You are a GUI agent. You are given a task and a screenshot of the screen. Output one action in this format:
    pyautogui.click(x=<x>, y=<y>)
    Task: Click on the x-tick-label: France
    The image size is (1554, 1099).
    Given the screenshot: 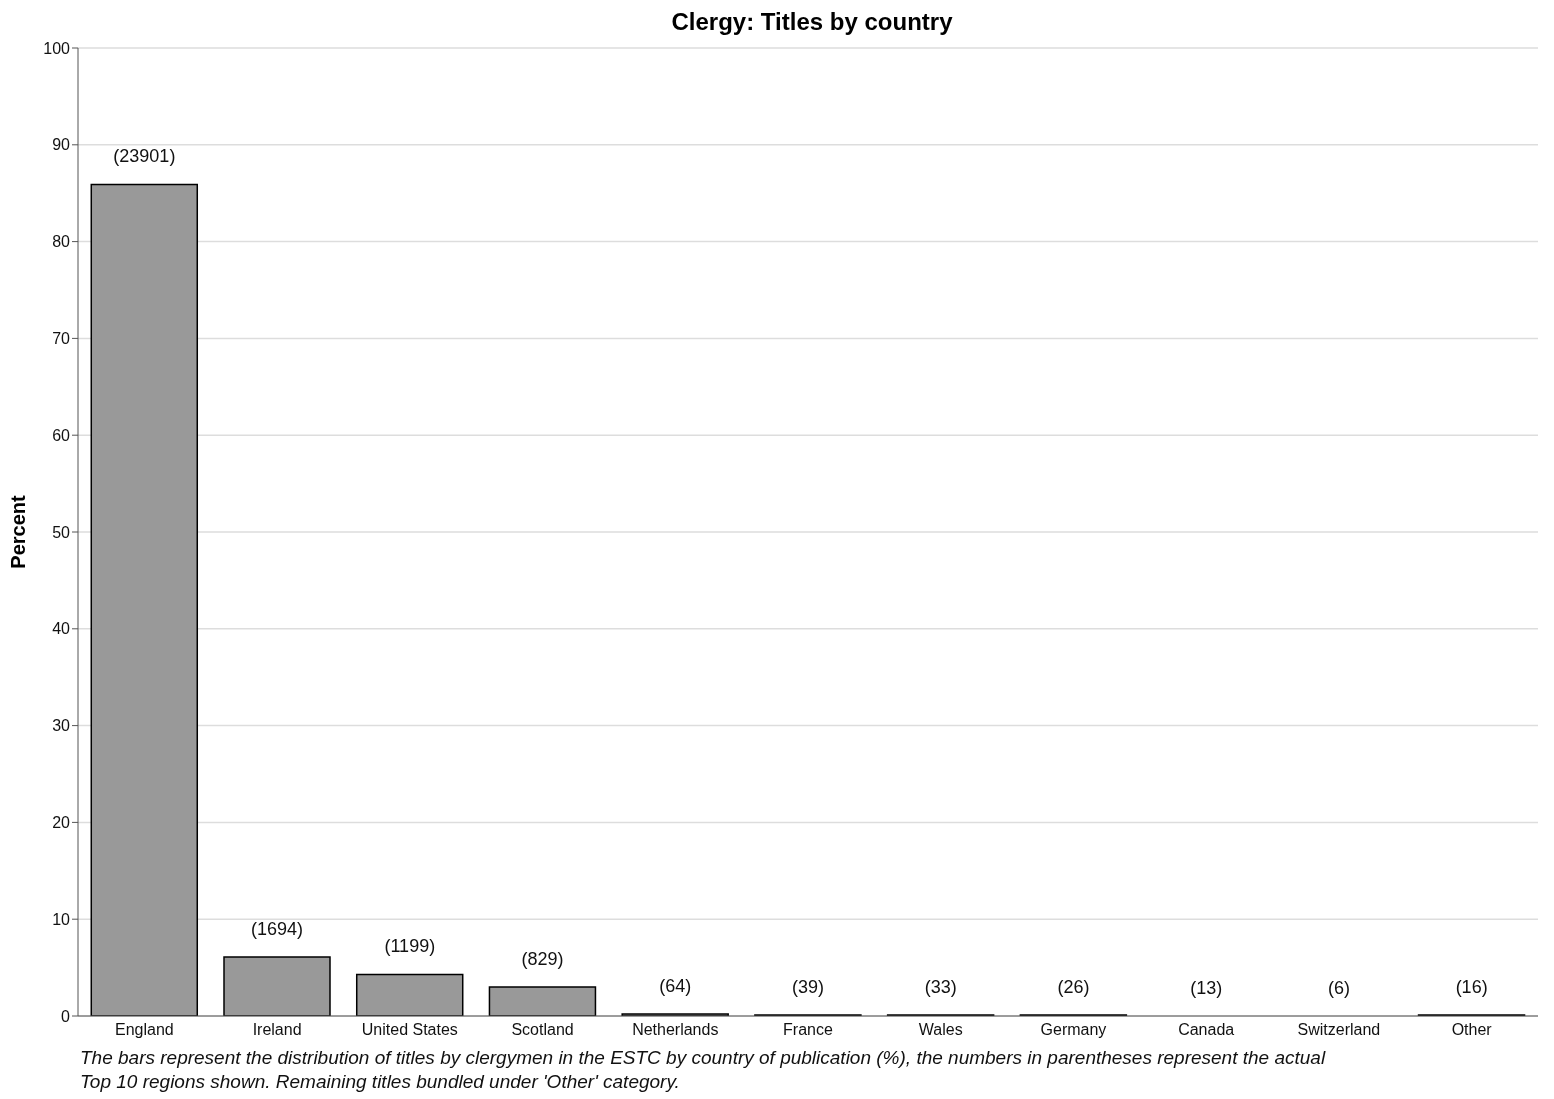 What is the action you would take?
    pyautogui.click(x=808, y=1030)
    